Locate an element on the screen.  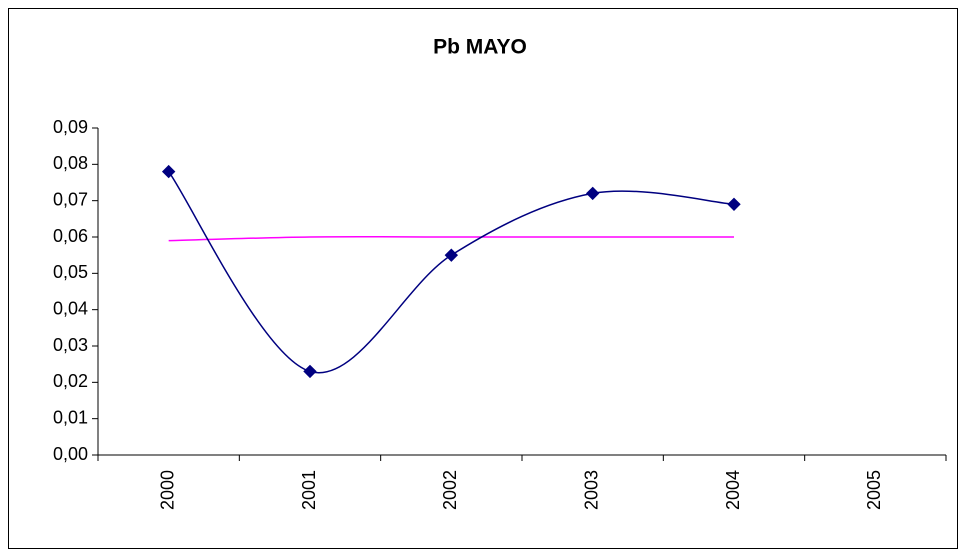
y-tick-label: 0,01 is located at coordinates (70, 417).